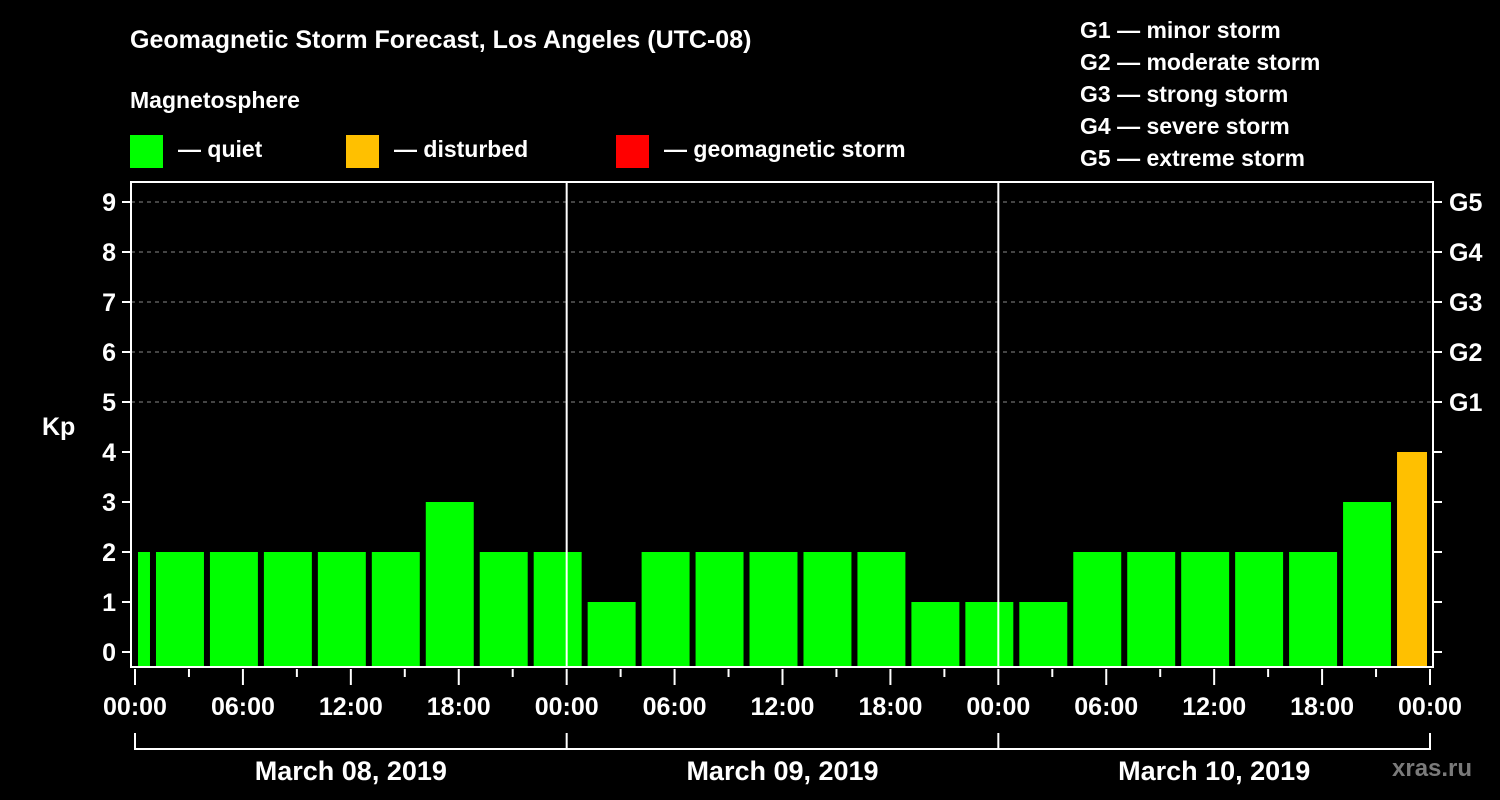 The image size is (1500, 800). What do you see at coordinates (109, 503) in the screenshot?
I see `y-tick-label: 3` at bounding box center [109, 503].